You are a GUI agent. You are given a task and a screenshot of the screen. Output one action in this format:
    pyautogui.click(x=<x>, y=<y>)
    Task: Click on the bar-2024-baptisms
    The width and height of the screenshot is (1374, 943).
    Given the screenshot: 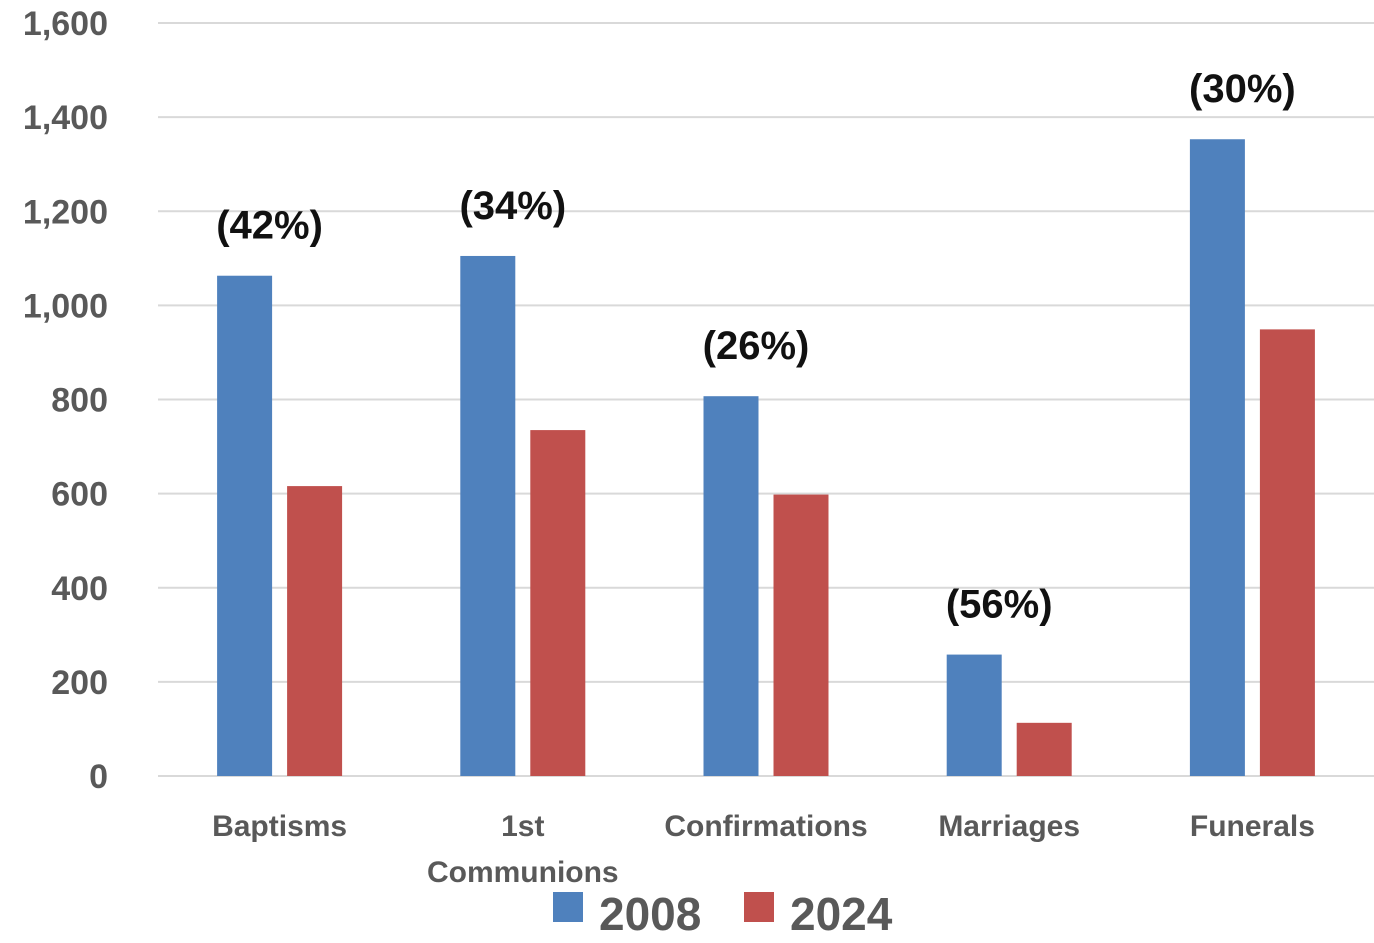 What is the action you would take?
    pyautogui.click(x=315, y=631)
    